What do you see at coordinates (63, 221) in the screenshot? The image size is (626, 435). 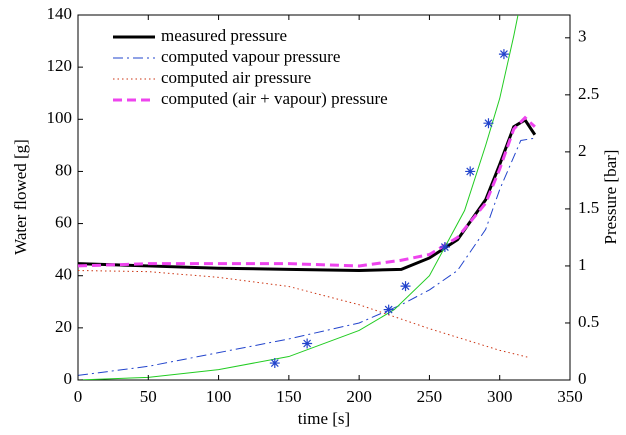 I see `y-tick-label: 60` at bounding box center [63, 221].